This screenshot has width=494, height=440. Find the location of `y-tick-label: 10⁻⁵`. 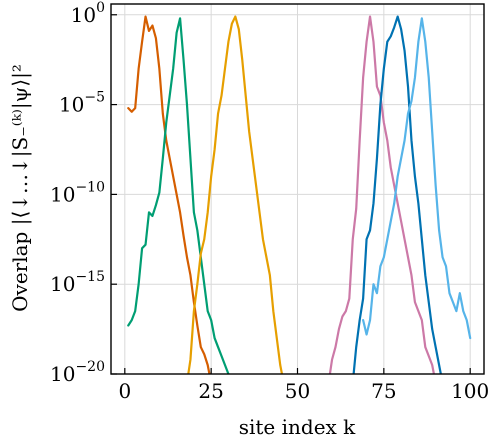

y-tick-label: 10⁻⁵ is located at coordinates (82, 103).